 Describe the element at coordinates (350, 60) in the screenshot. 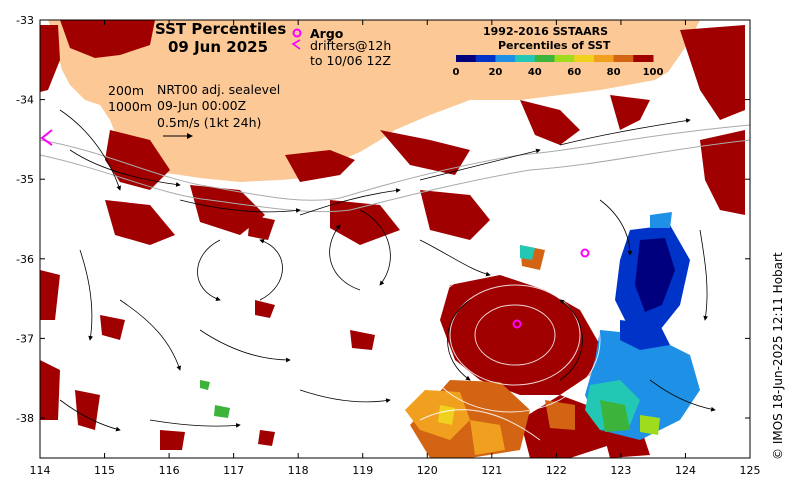

I see `drifters-legend-line-2: to 10/06 12Z` at that location.